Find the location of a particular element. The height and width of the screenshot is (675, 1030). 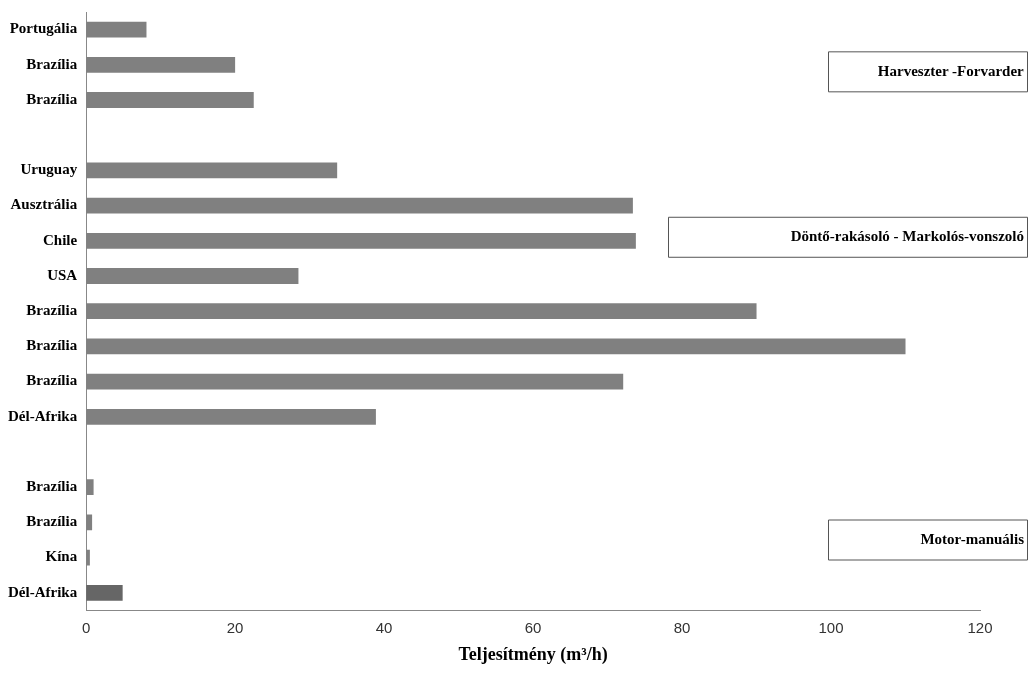

y-tick-label: Portugália is located at coordinates (43, 28).